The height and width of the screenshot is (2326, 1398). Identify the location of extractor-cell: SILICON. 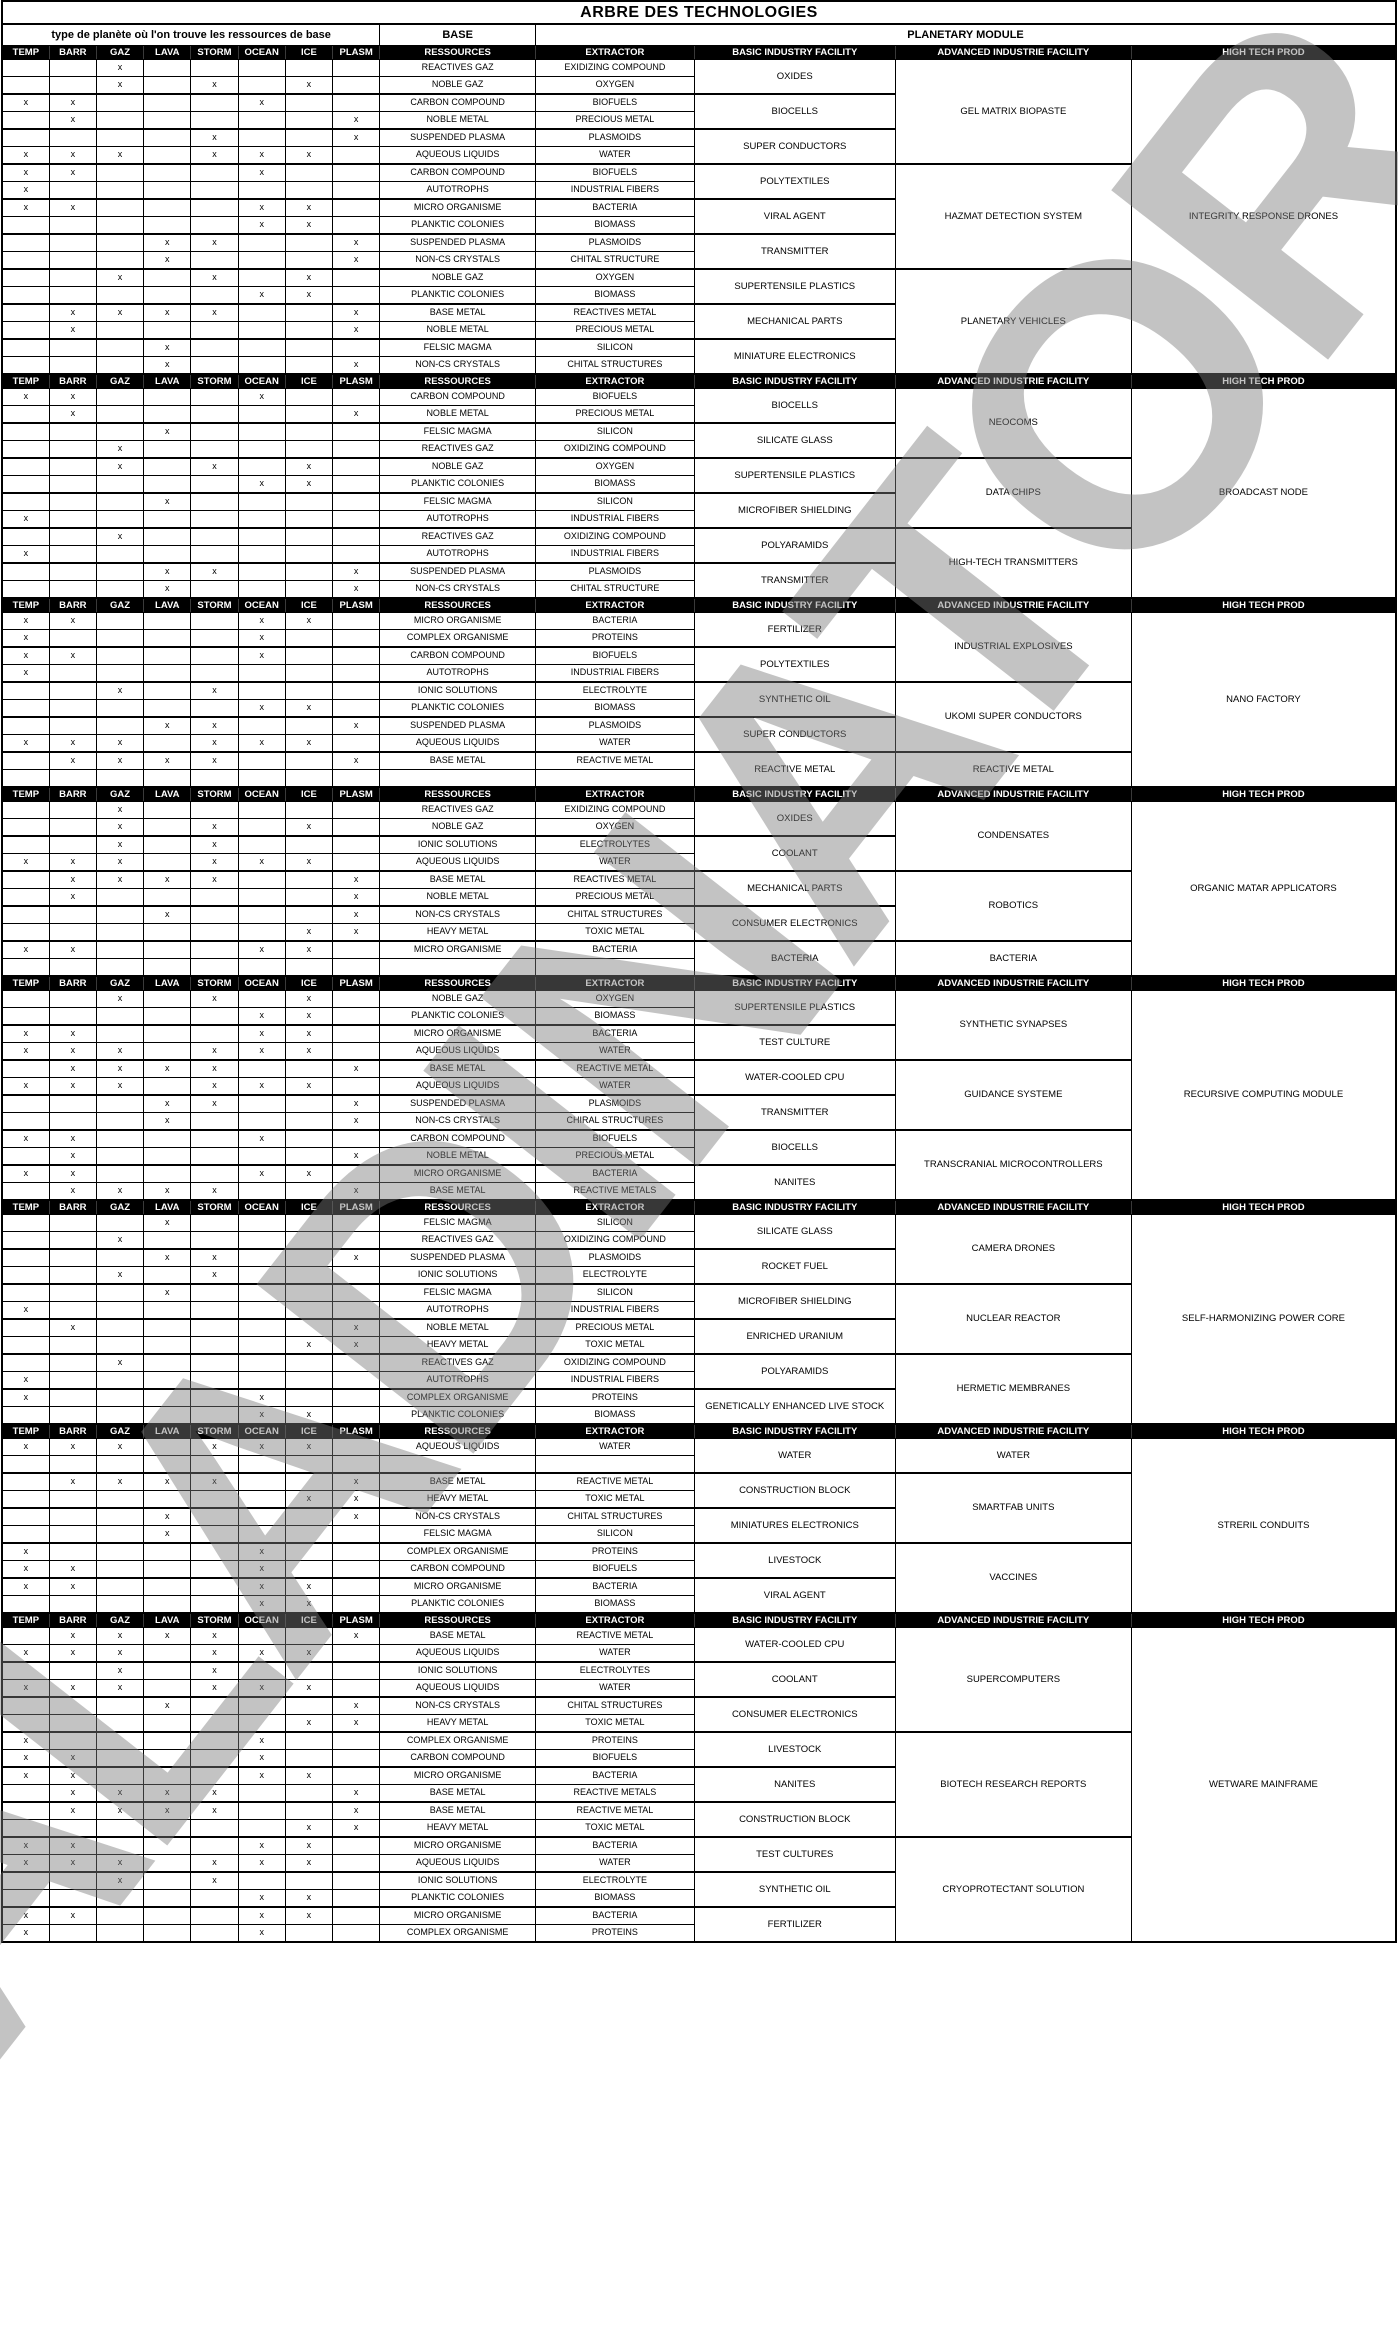
(615, 1534).